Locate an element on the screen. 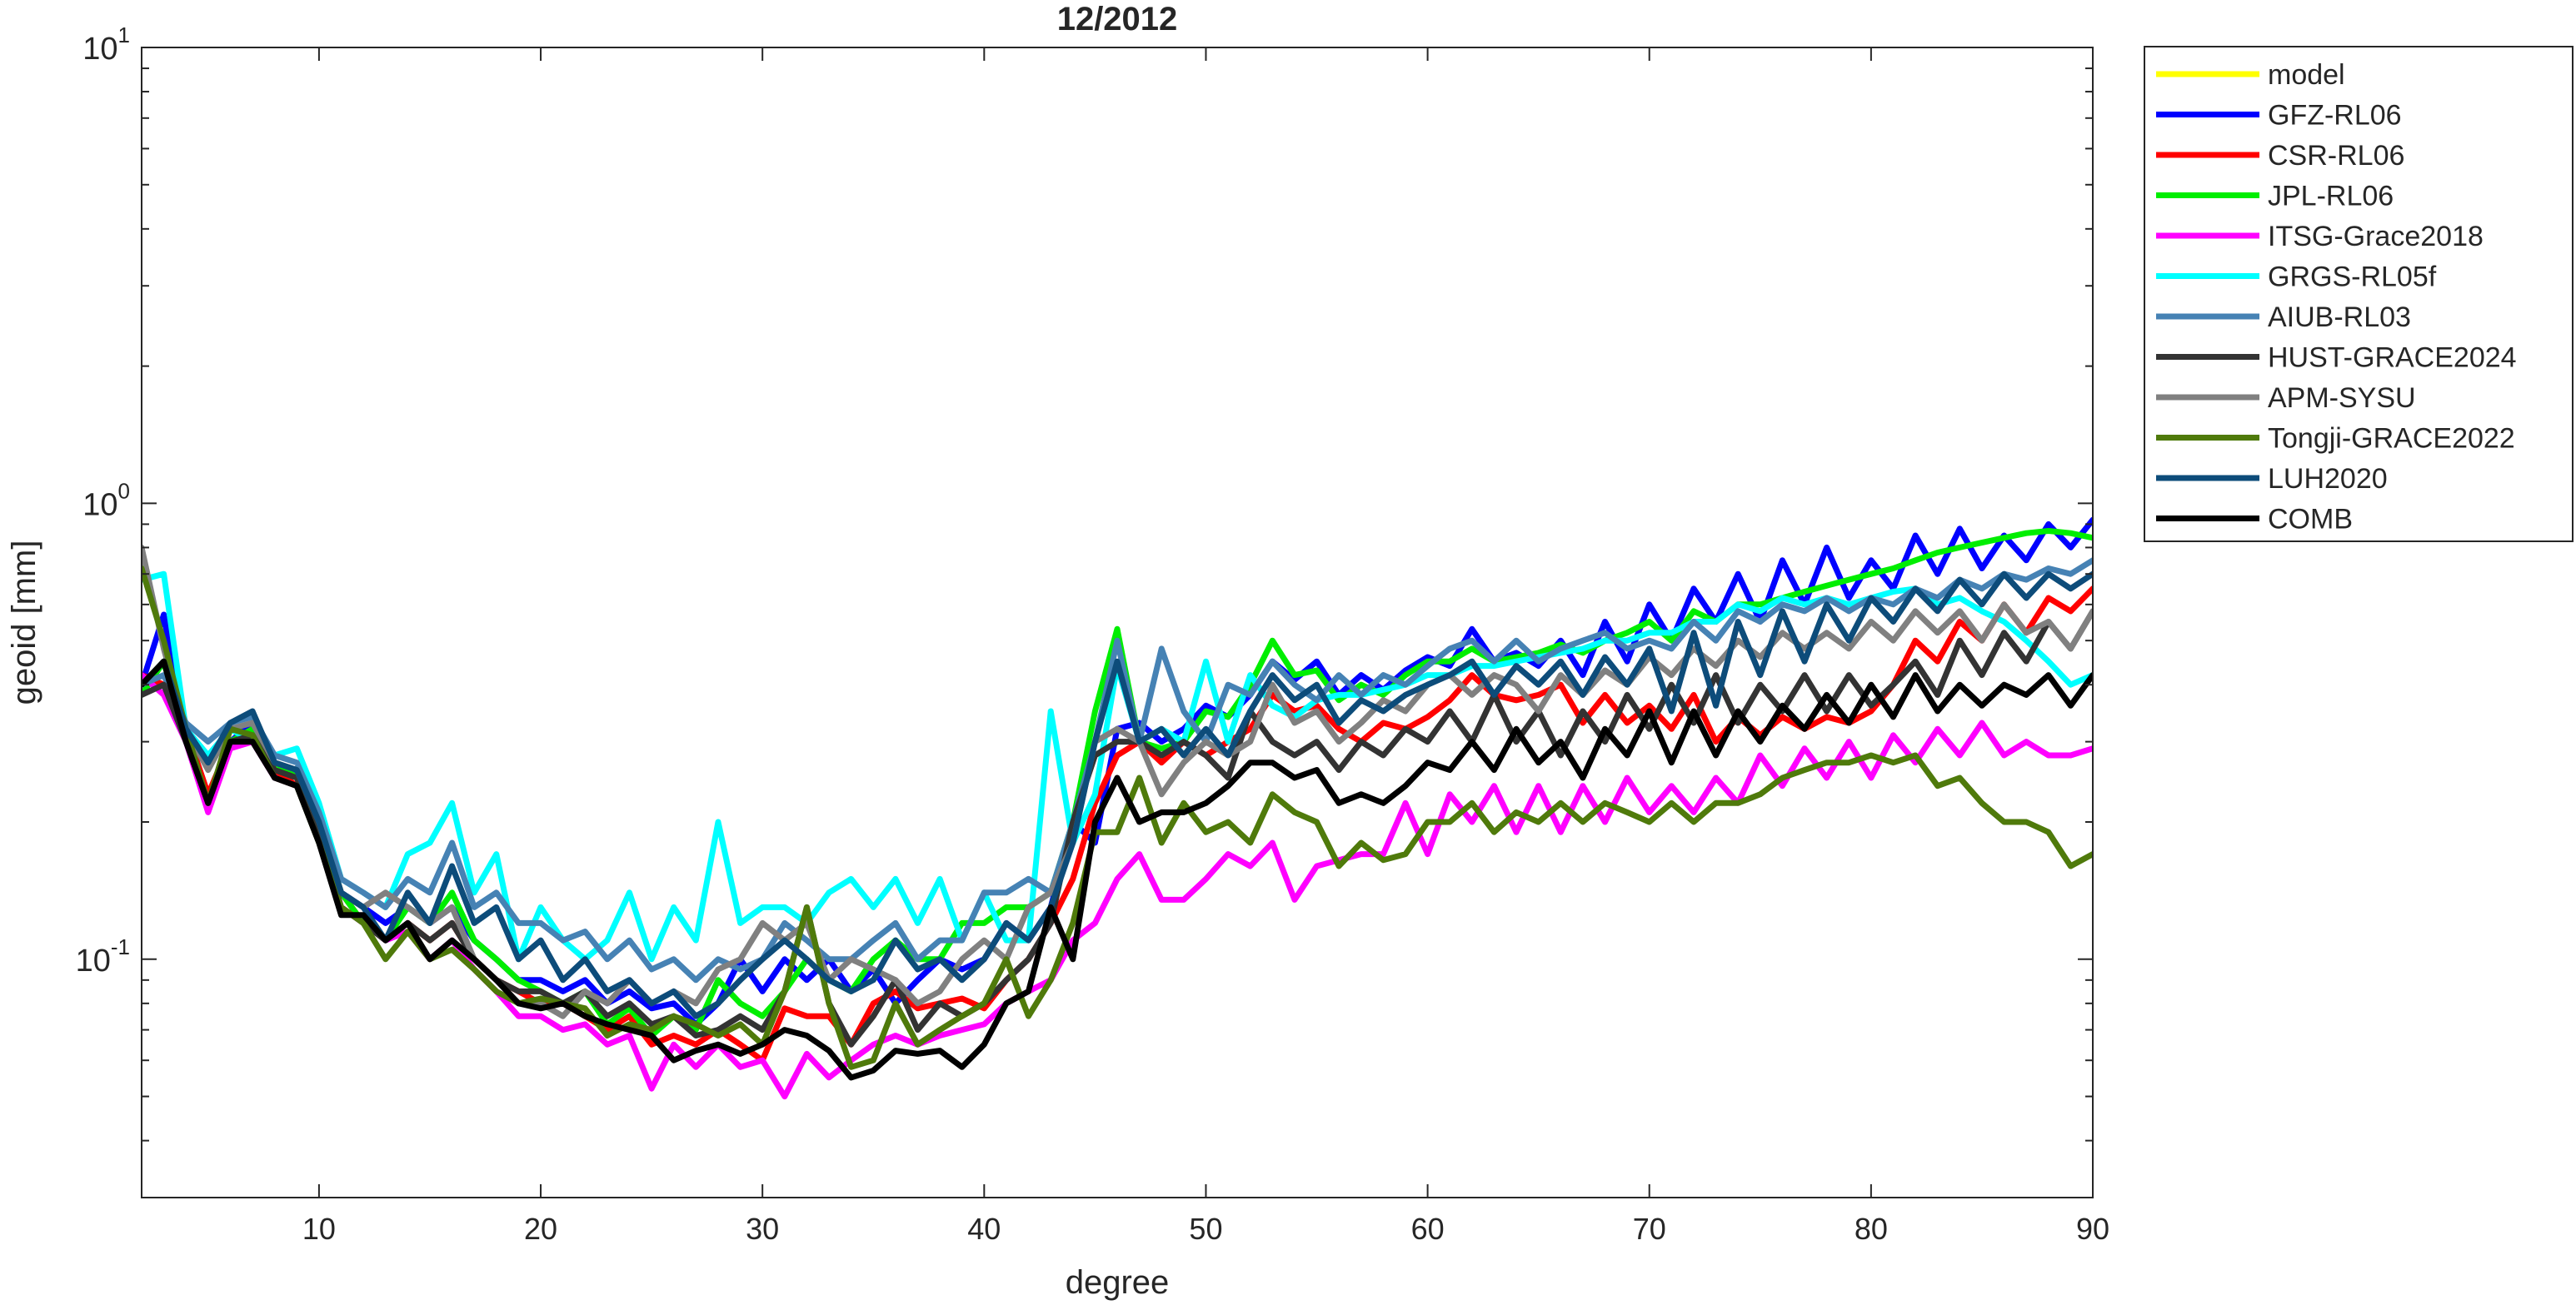 This screenshot has height=1305, width=2576. y-tick-label: 10⁻¹ is located at coordinates (103, 957).